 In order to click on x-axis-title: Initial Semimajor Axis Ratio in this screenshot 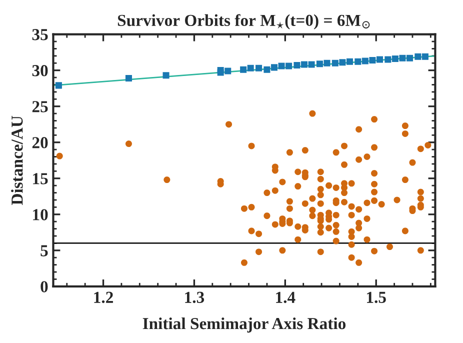, I will do `click(244, 325)`.